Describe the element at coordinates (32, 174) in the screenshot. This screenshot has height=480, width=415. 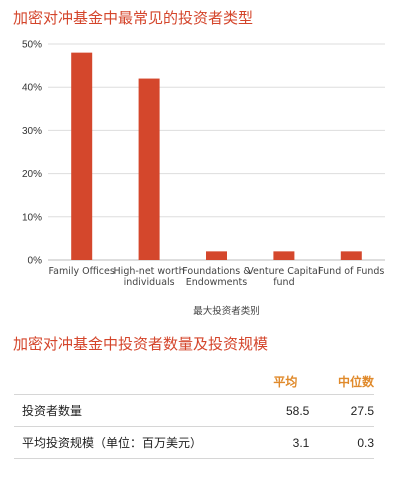
I see `y-tick-label: 20%` at that location.